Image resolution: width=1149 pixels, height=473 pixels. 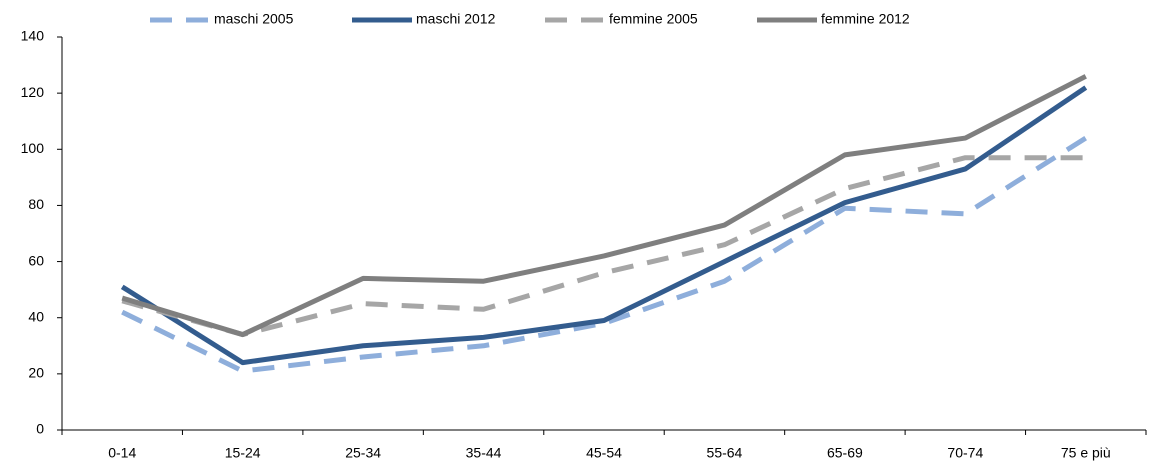 I want to click on x-tick-label: 25-34, so click(x=363, y=453).